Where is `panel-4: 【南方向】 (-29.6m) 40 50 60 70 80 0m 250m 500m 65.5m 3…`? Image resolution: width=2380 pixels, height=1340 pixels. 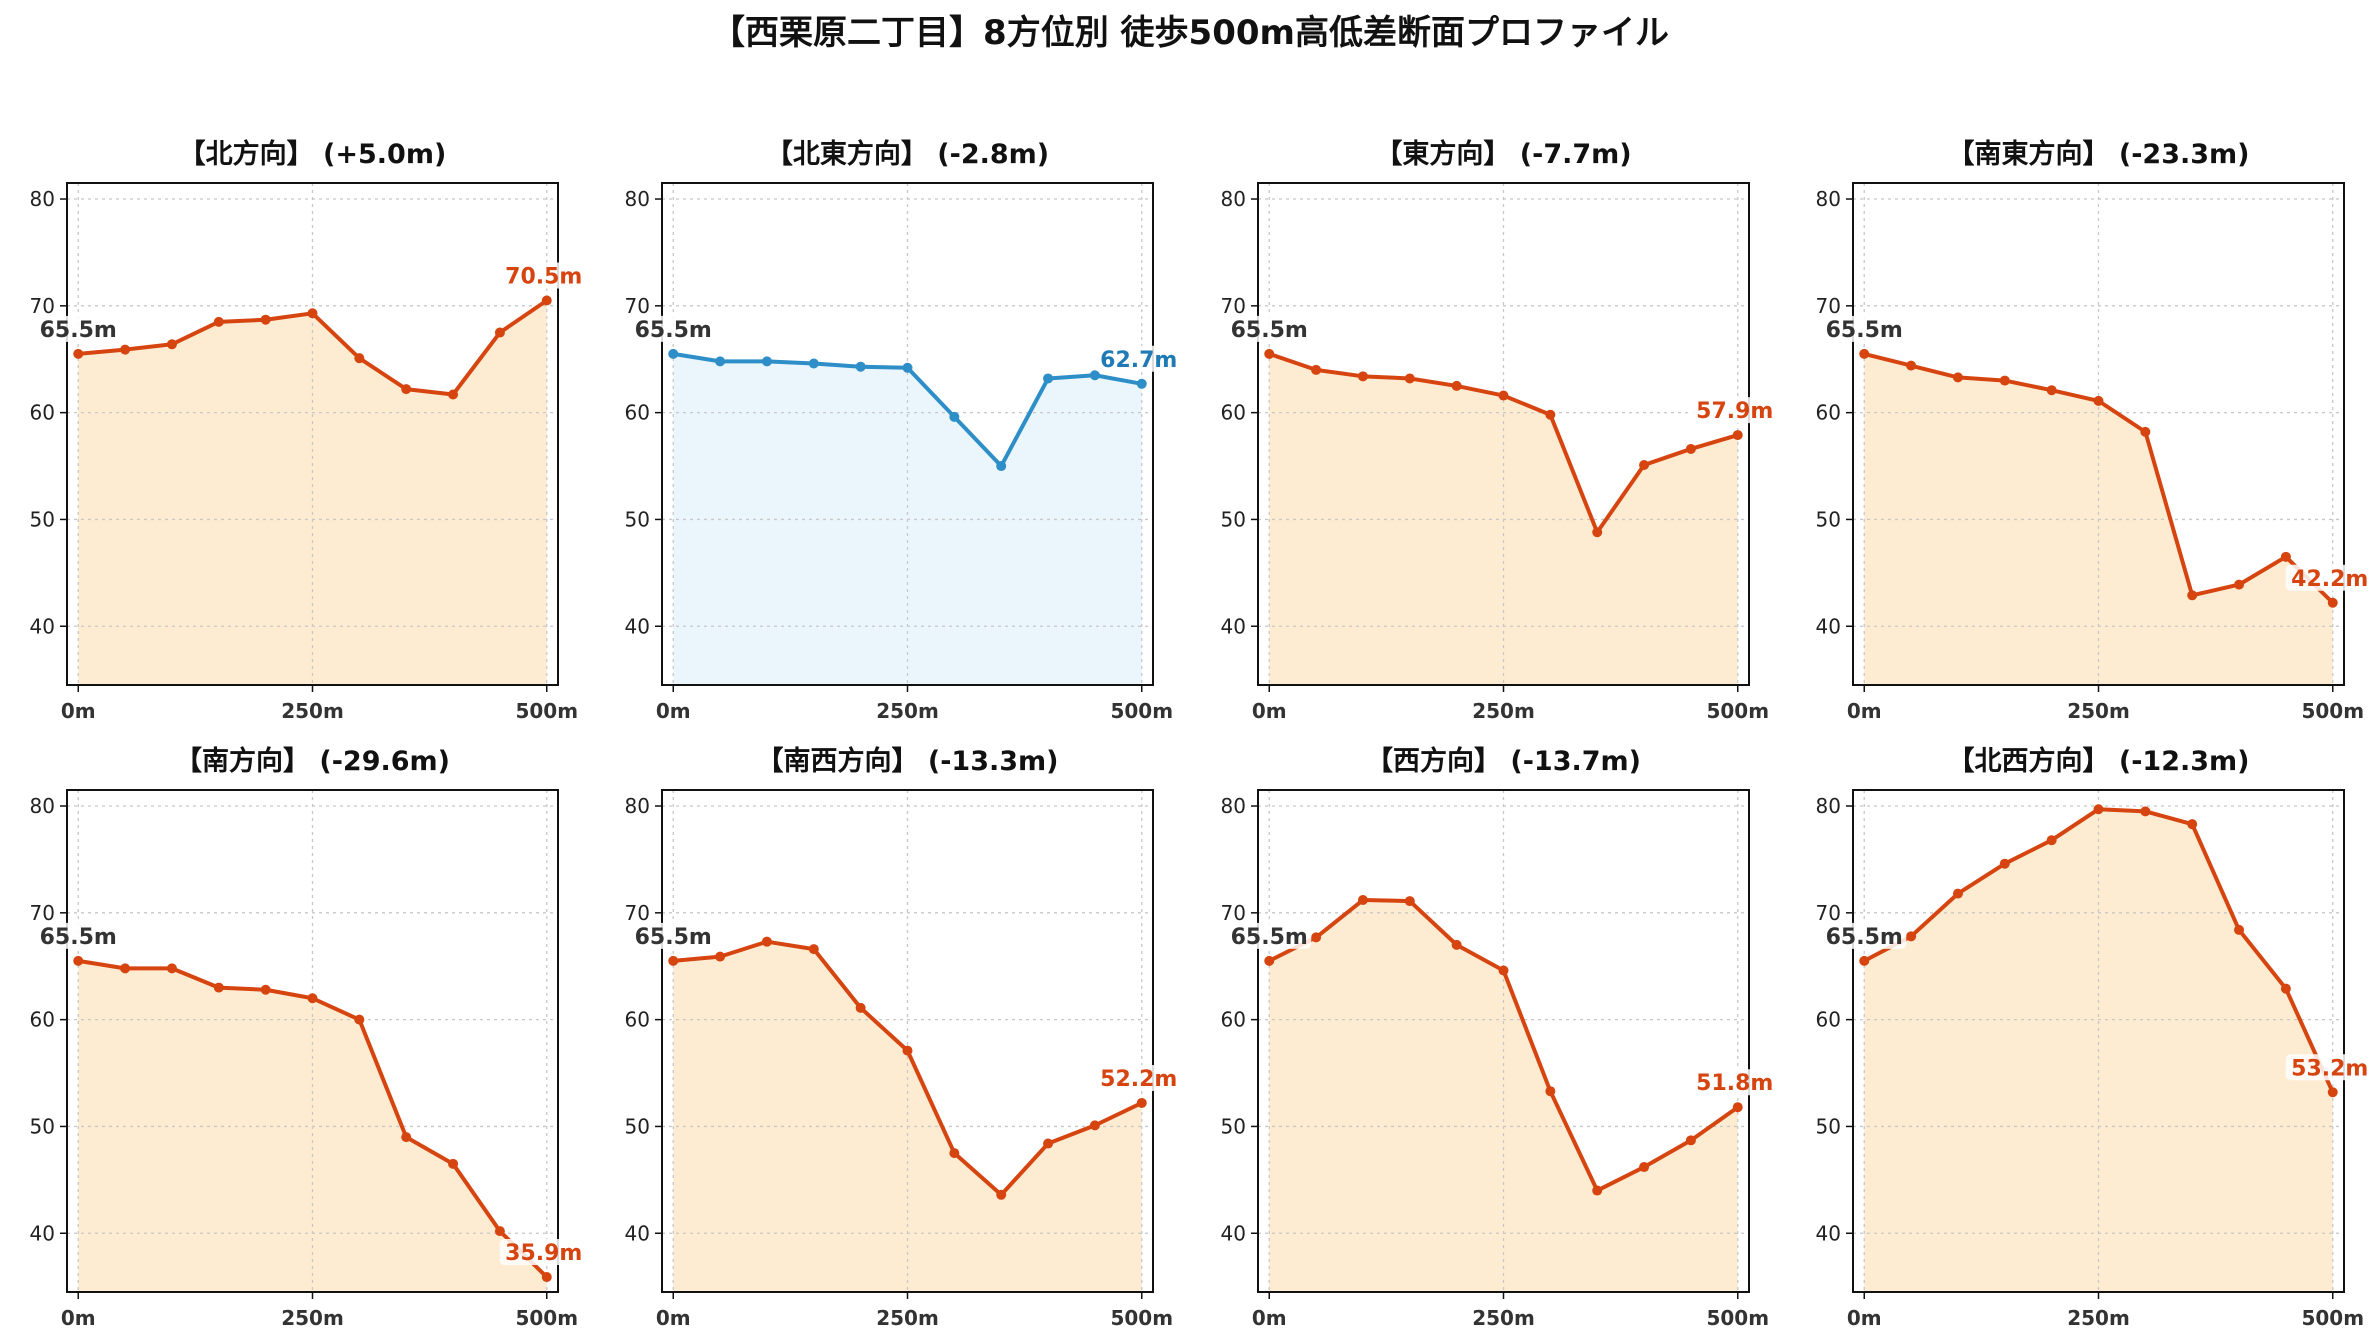 panel-4: 【南方向】 (-29.6m) 40 50 60 70 80 0m 250m 500m 65.5m 3… is located at coordinates (309, 1037).